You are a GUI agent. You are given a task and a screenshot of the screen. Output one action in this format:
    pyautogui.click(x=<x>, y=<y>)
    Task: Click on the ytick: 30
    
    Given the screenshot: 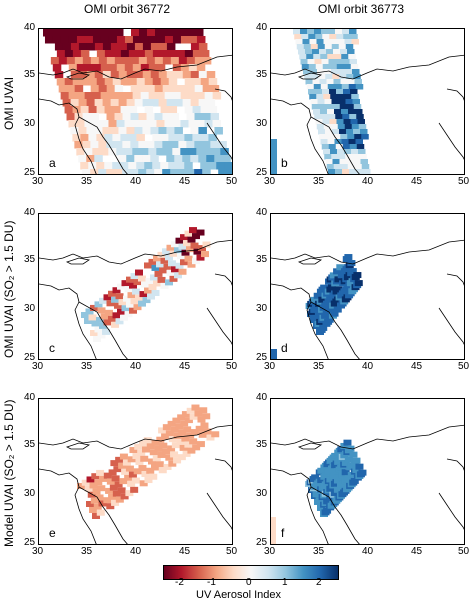 What is the action you would take?
    pyautogui.click(x=30, y=123)
    